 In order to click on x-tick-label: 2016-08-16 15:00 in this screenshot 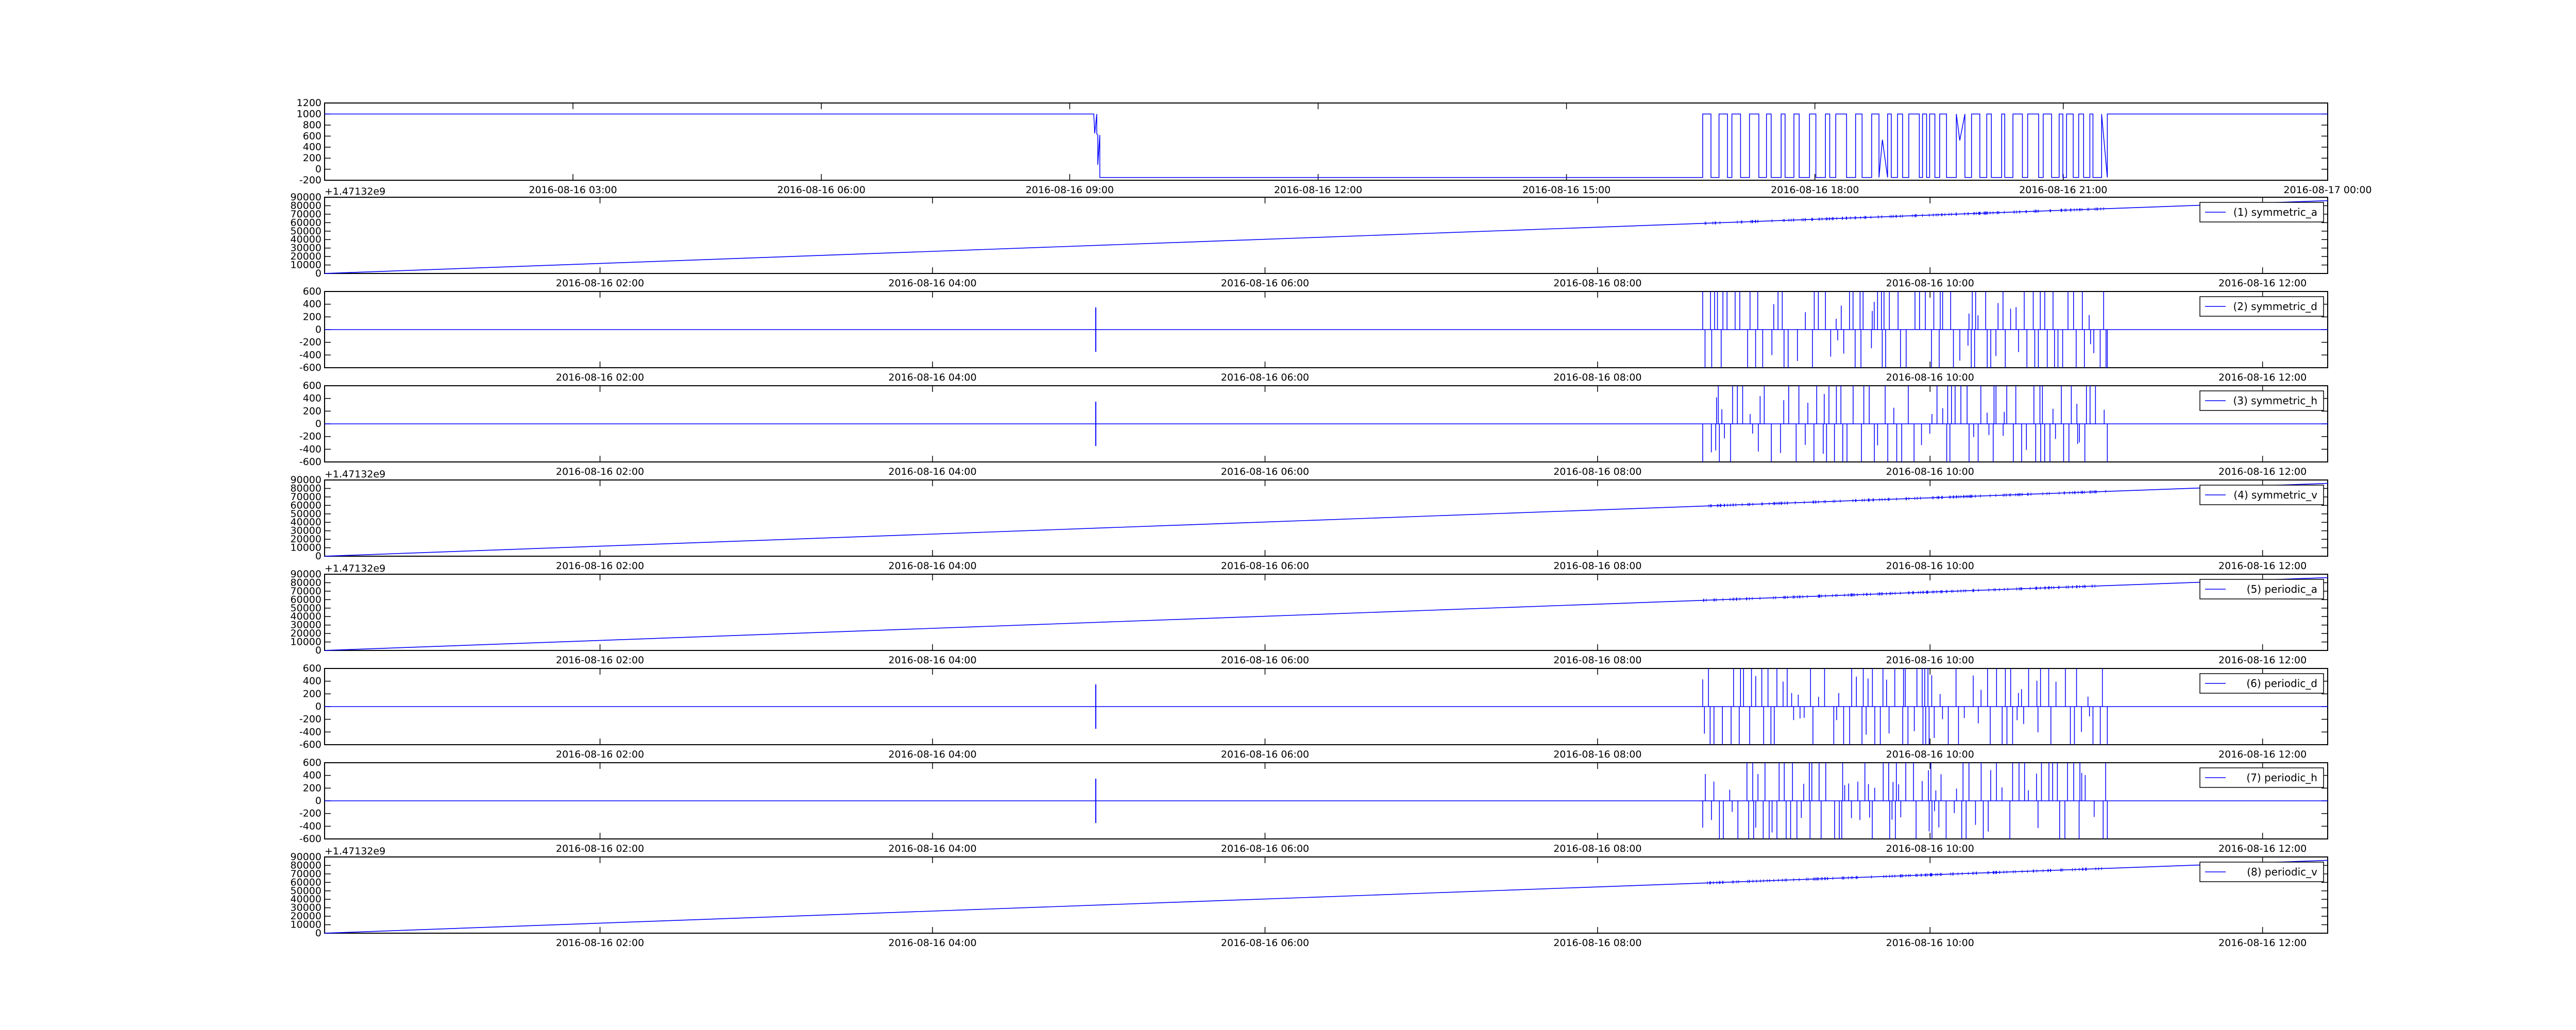, I will do `click(1566, 190)`.